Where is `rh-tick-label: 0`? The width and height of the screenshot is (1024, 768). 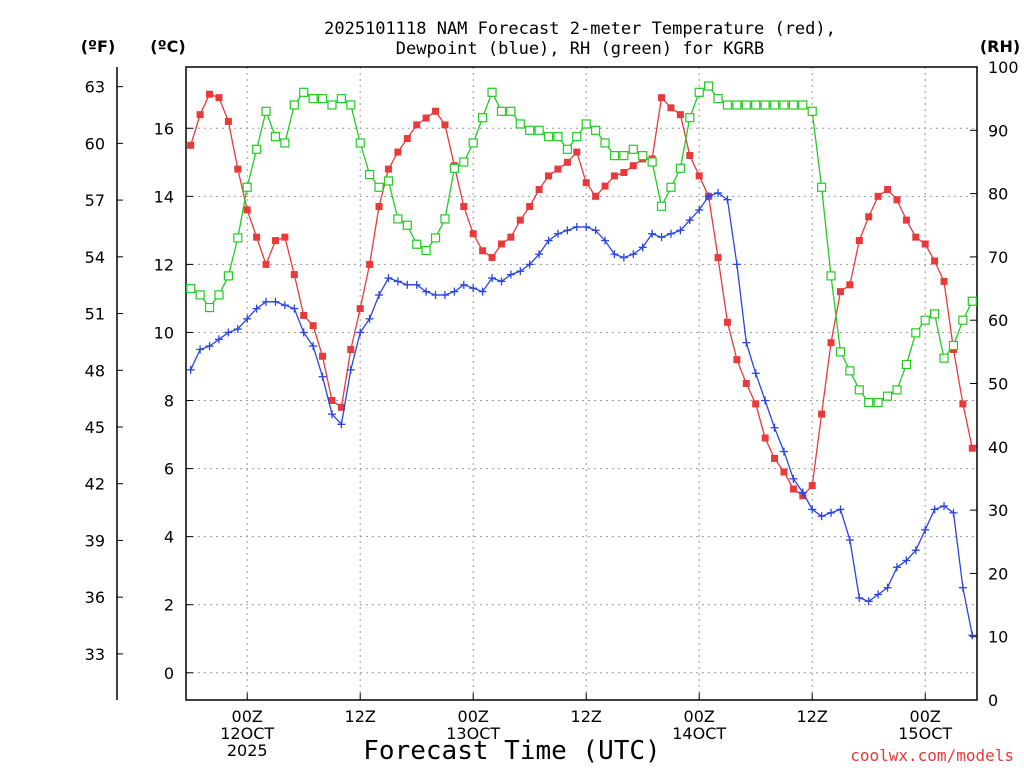 rh-tick-label: 0 is located at coordinates (993, 700).